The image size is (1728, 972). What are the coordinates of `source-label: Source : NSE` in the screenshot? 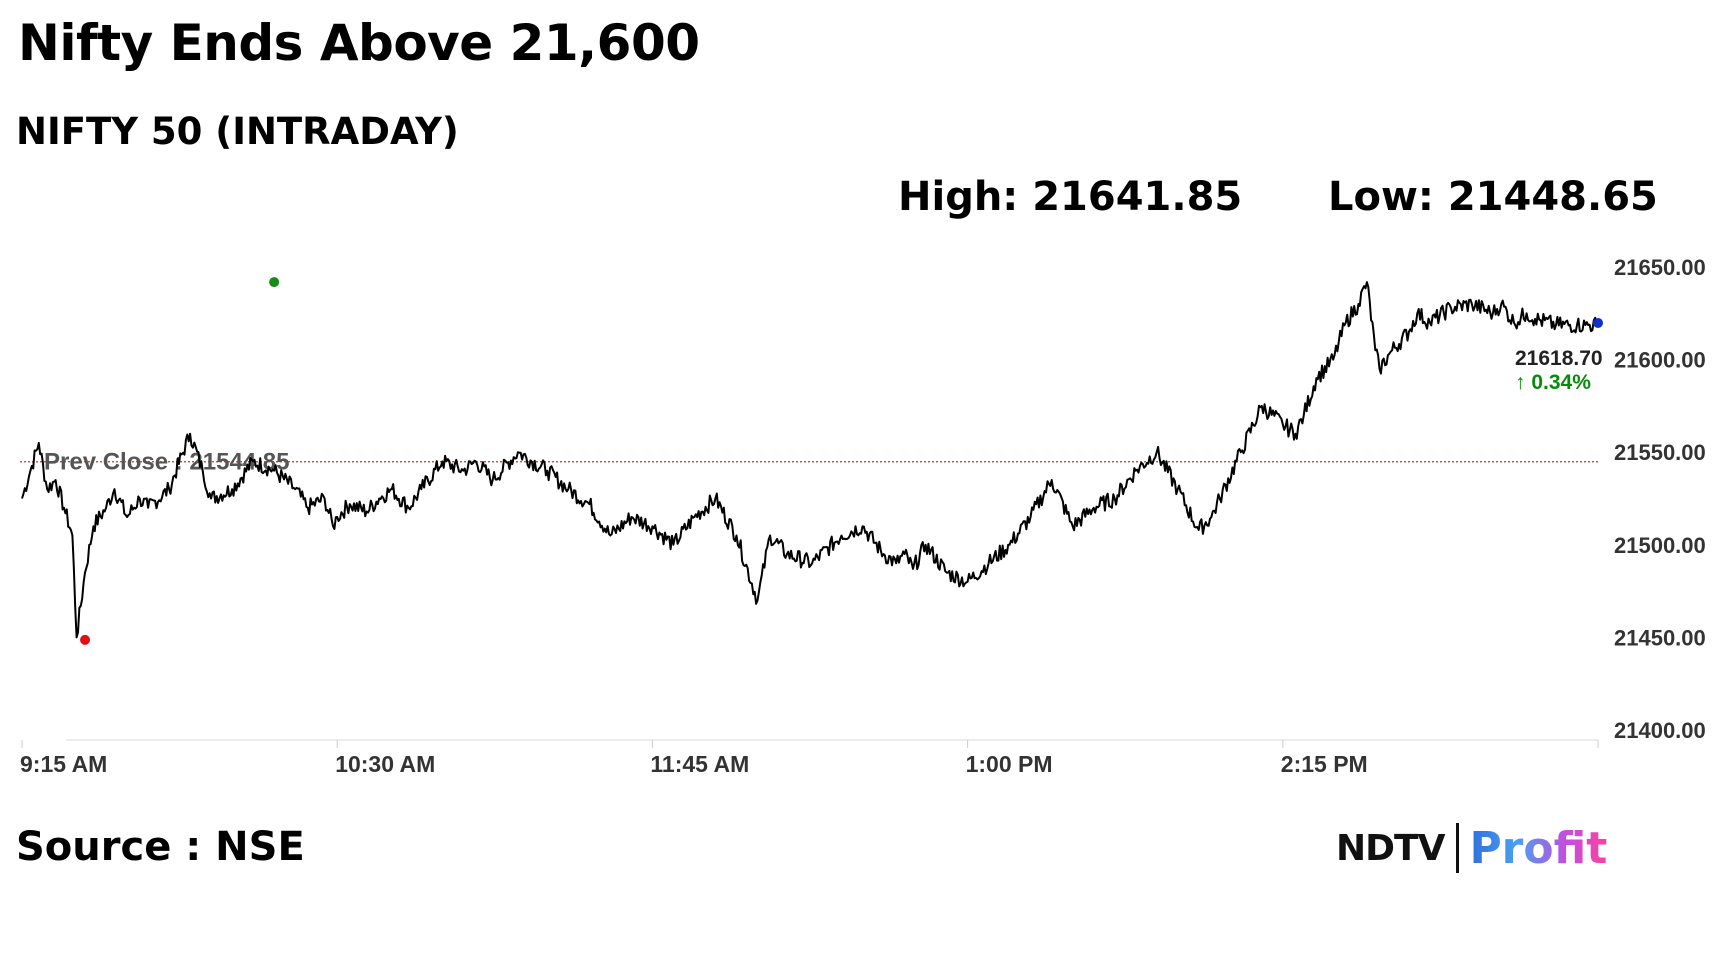 It's located at (160, 847).